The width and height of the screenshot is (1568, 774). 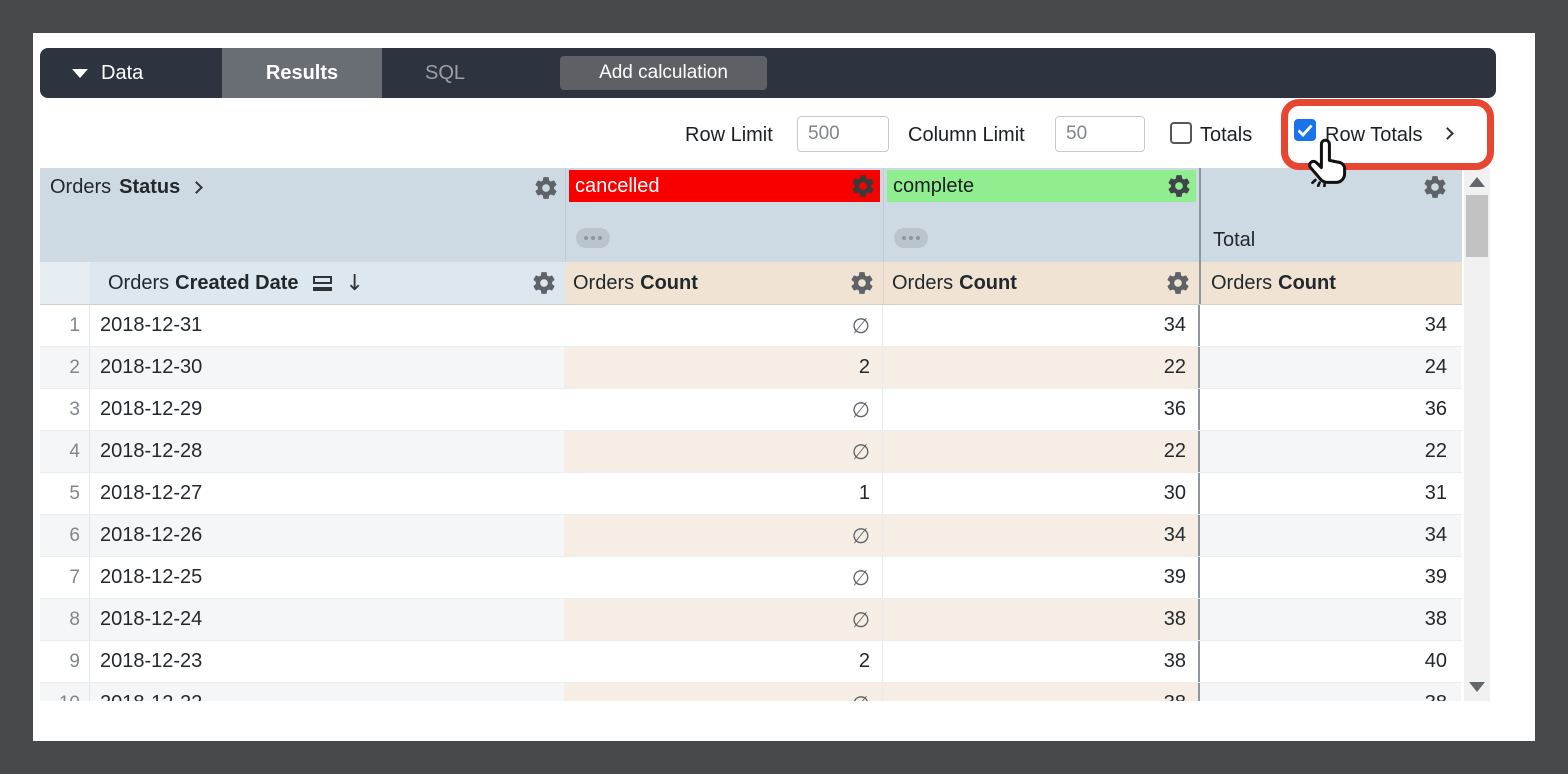 What do you see at coordinates (322, 283) in the screenshot?
I see `subtotal-icon` at bounding box center [322, 283].